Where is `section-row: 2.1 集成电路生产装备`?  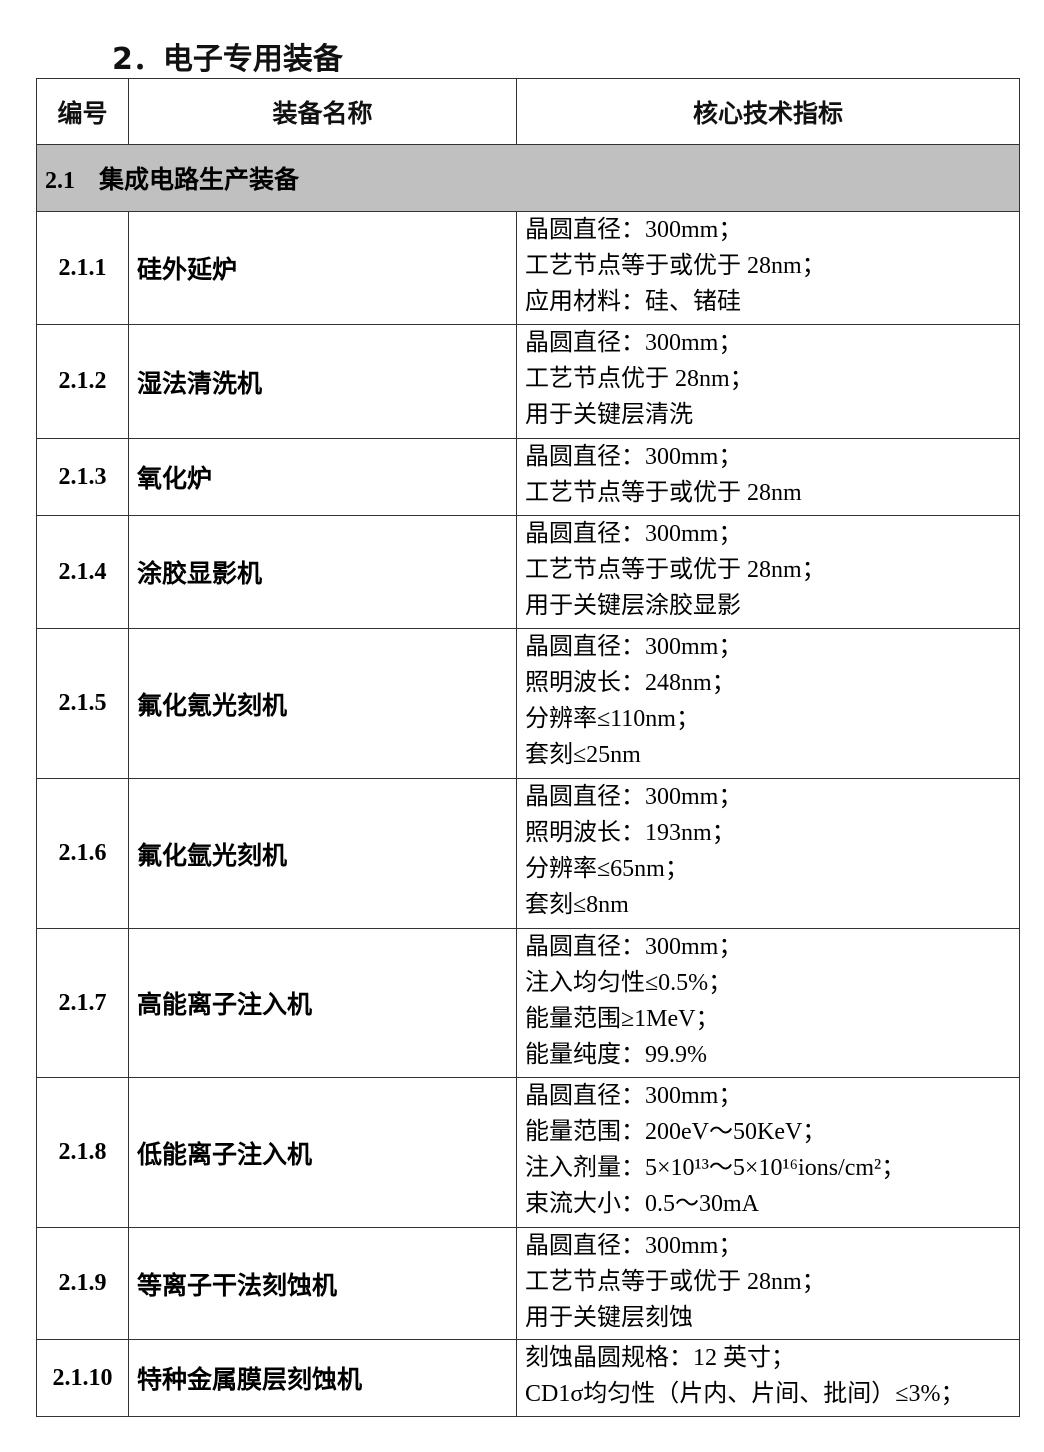 section-row: 2.1 集成电路生产装备 is located at coordinates (528, 178).